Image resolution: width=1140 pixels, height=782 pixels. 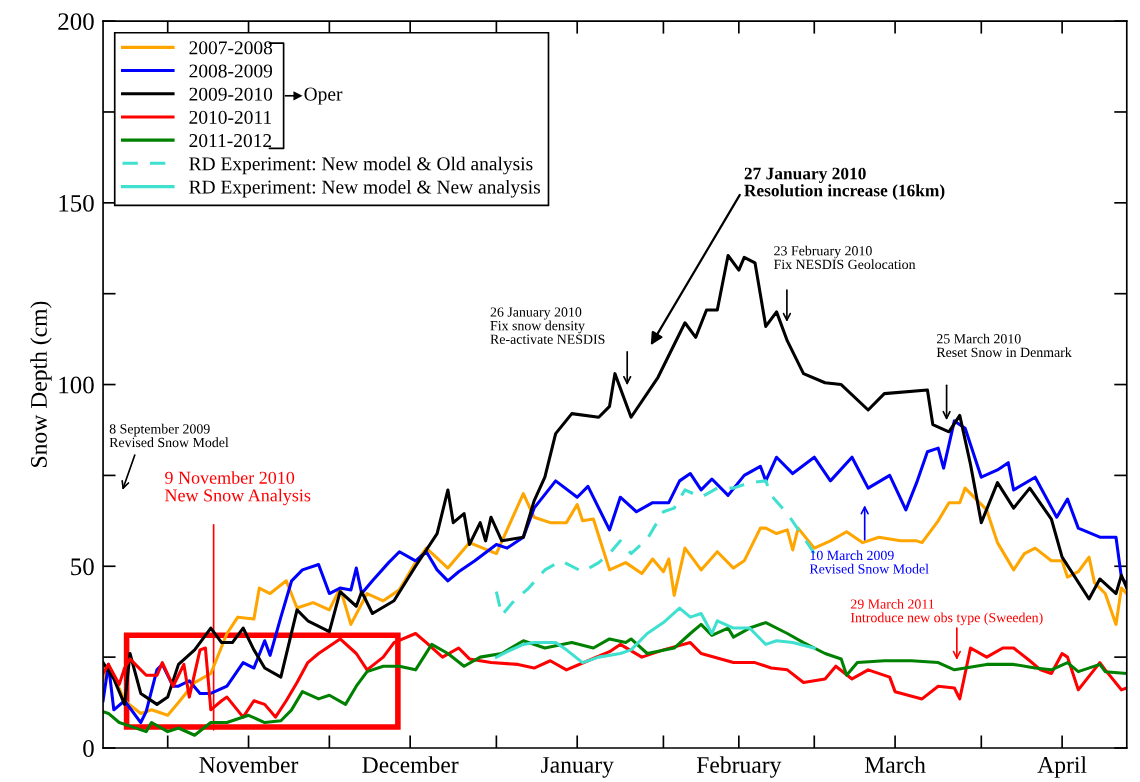 What do you see at coordinates (169, 435) in the screenshot?
I see `annotation: 8 September 2009 Revised Snow Model` at bounding box center [169, 435].